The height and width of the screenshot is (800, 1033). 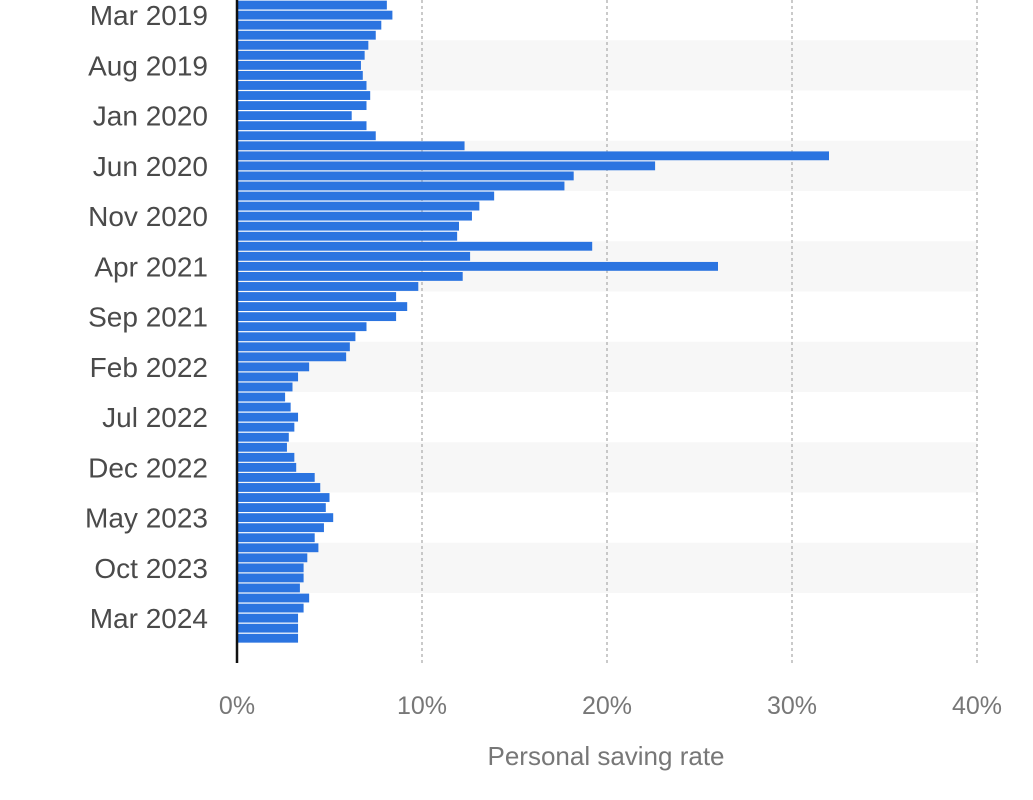 I want to click on bar-dec-2022, so click(x=267, y=467).